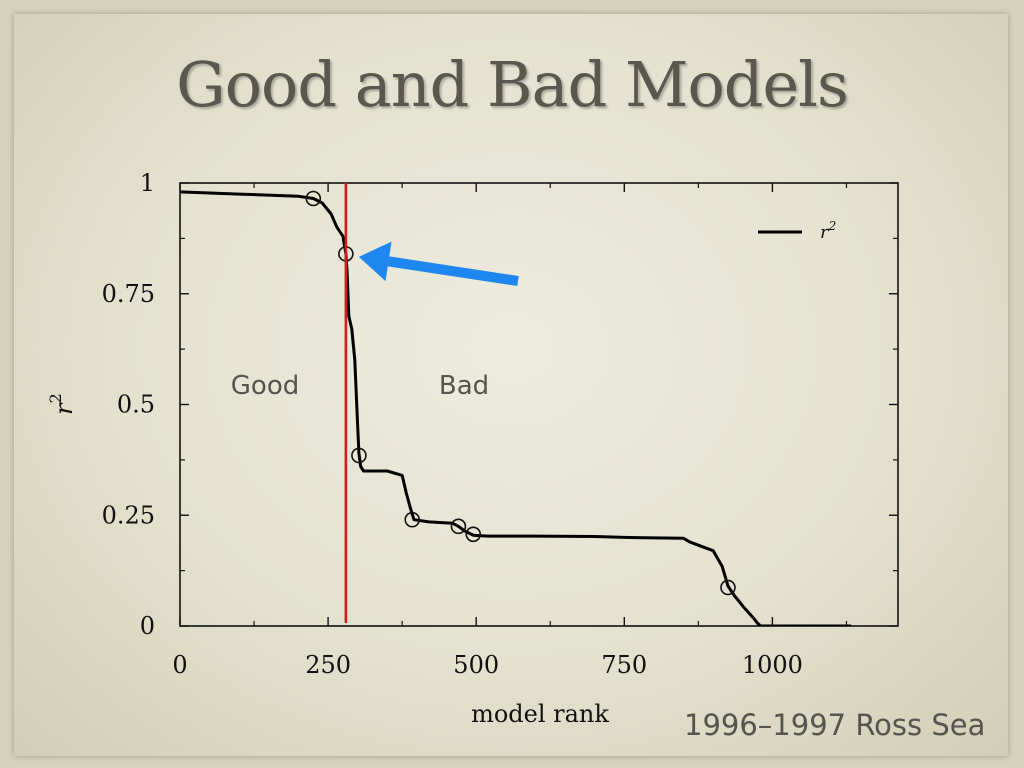  Describe the element at coordinates (476, 665) in the screenshot. I see `x-tick-label: 500` at that location.